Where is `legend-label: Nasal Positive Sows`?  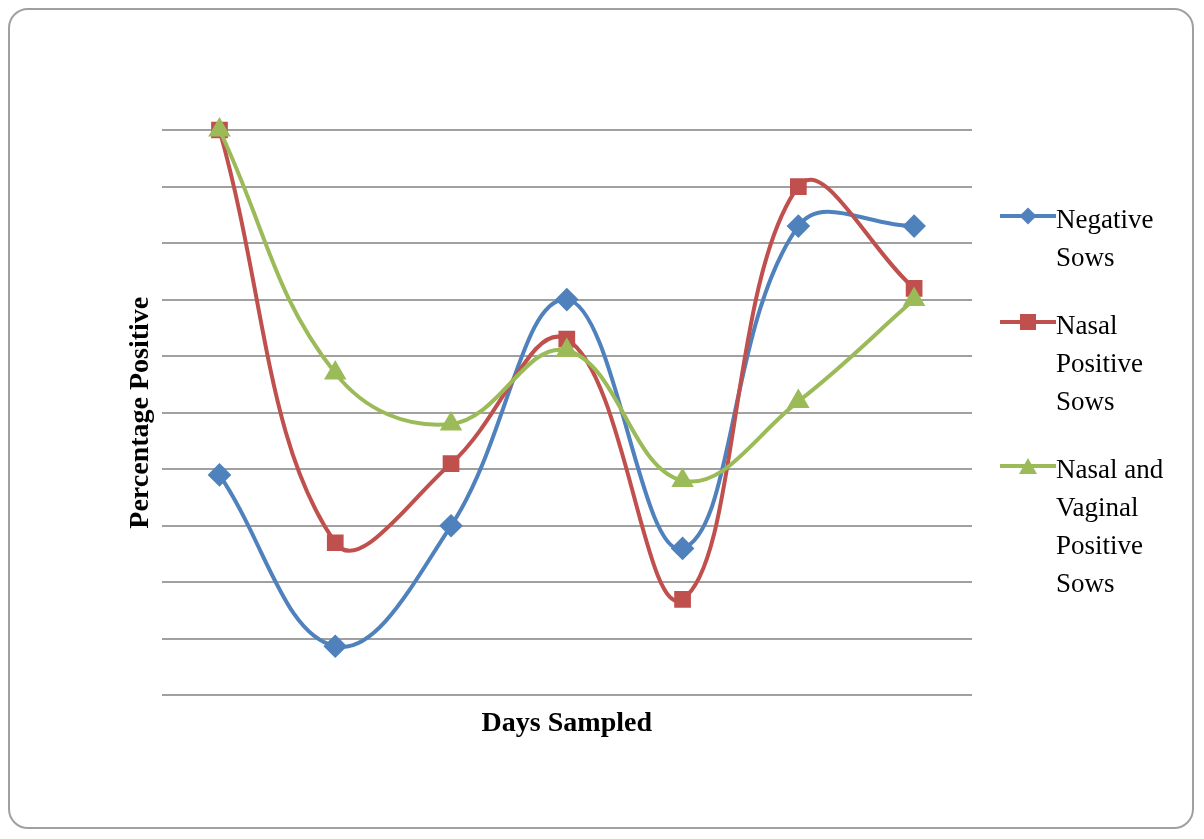 legend-label: Nasal Positive Sows is located at coordinates (1100, 363).